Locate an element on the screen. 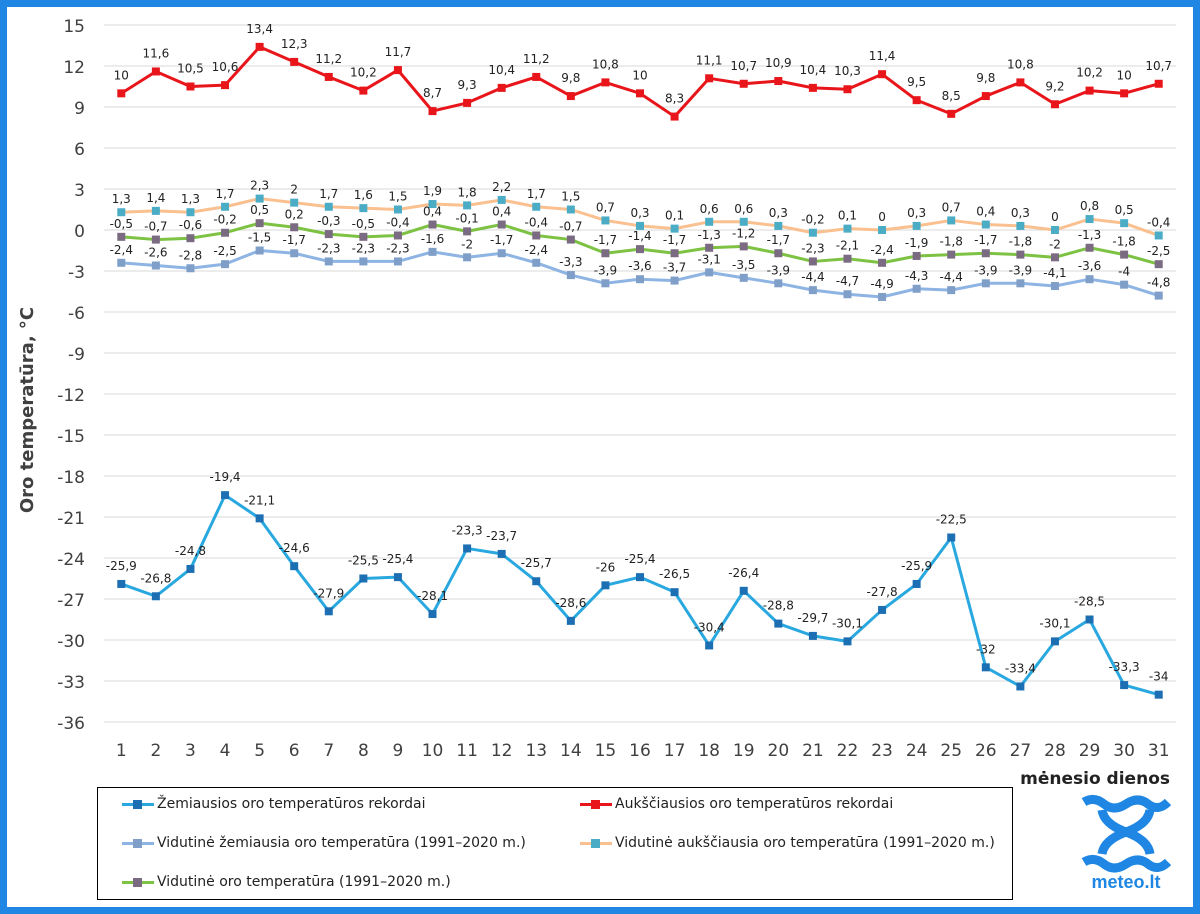  data-label: -4,7 is located at coordinates (847, 281).